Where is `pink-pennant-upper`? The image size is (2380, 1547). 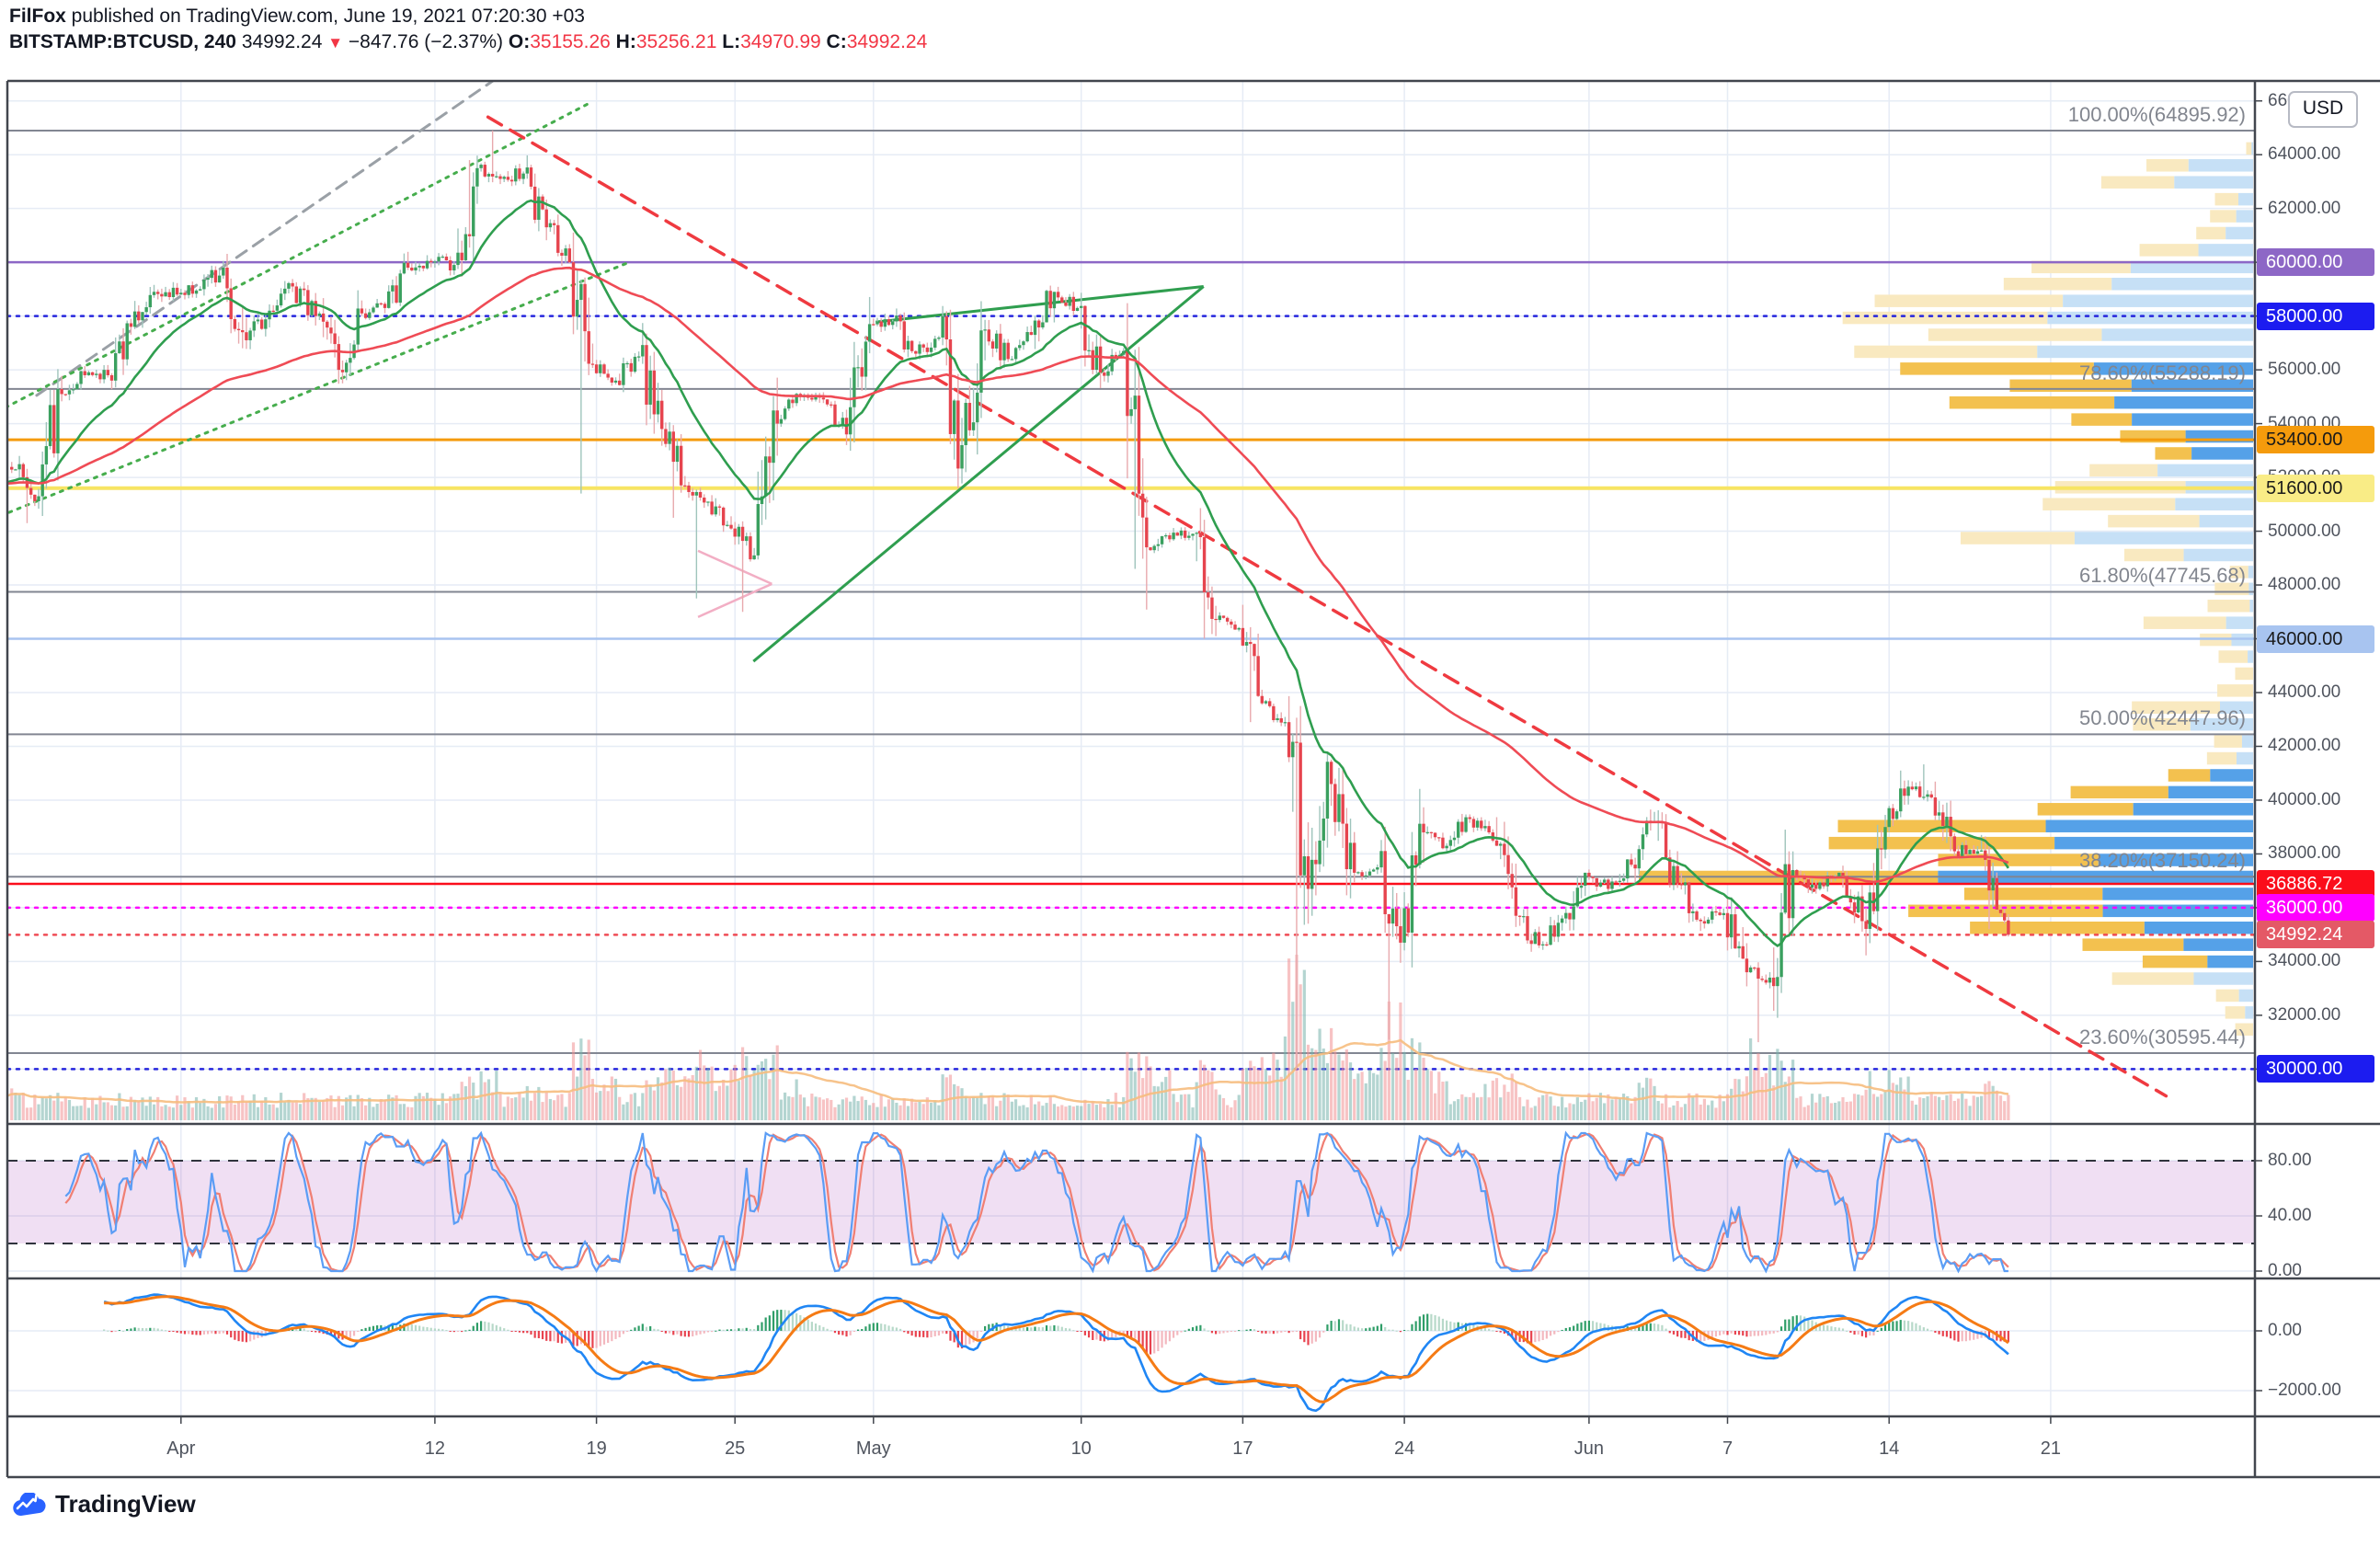 pink-pennant-upper is located at coordinates (734, 567).